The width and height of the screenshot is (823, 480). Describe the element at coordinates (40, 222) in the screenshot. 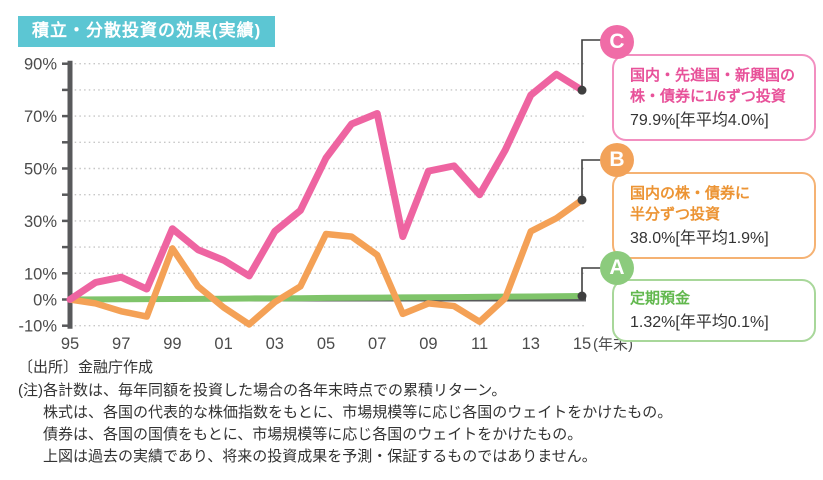

I see `svg-text: 30%` at that location.